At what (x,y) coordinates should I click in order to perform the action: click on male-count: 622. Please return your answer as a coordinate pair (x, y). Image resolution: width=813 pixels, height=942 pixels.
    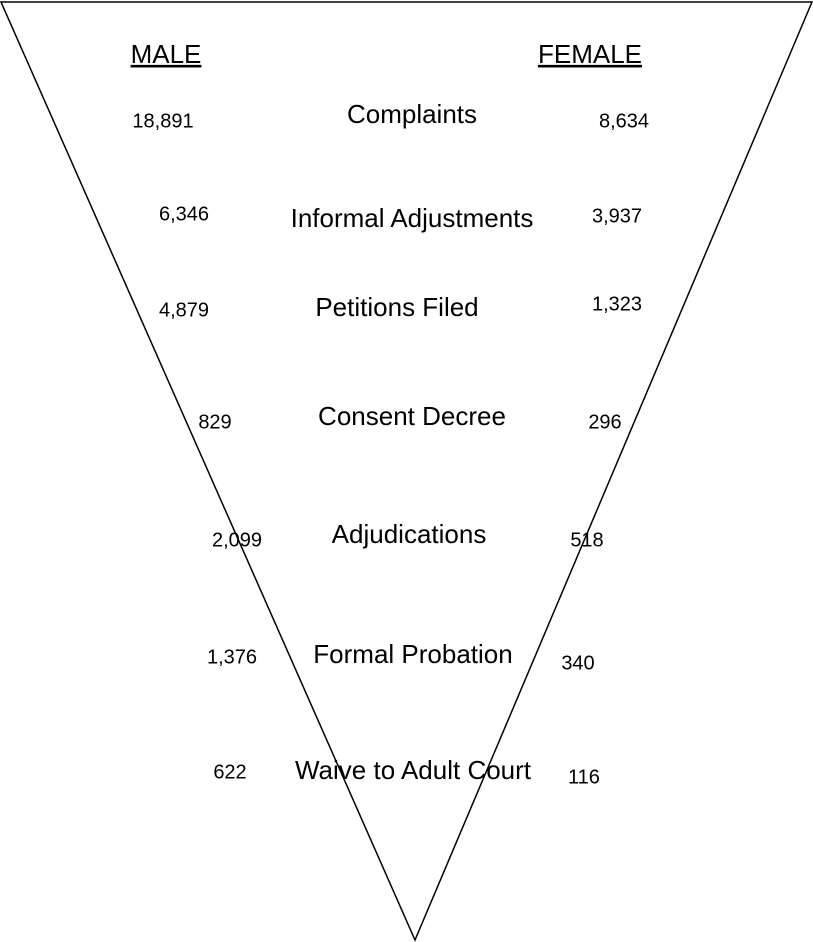
    Looking at the image, I should click on (229, 772).